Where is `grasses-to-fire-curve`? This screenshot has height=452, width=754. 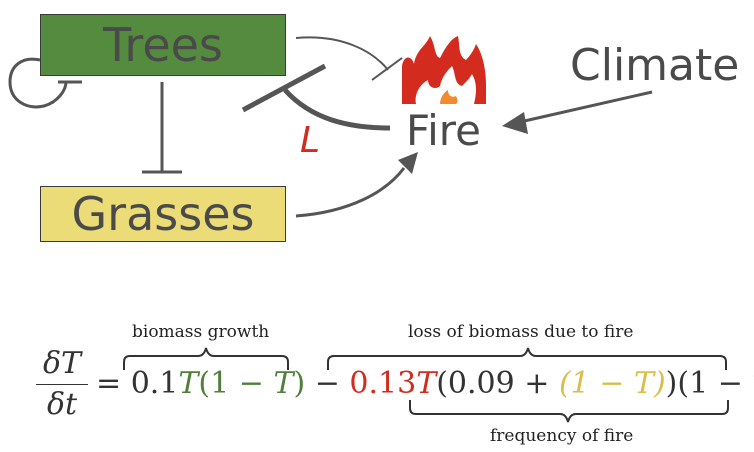 grasses-to-fire-curve is located at coordinates (350, 192).